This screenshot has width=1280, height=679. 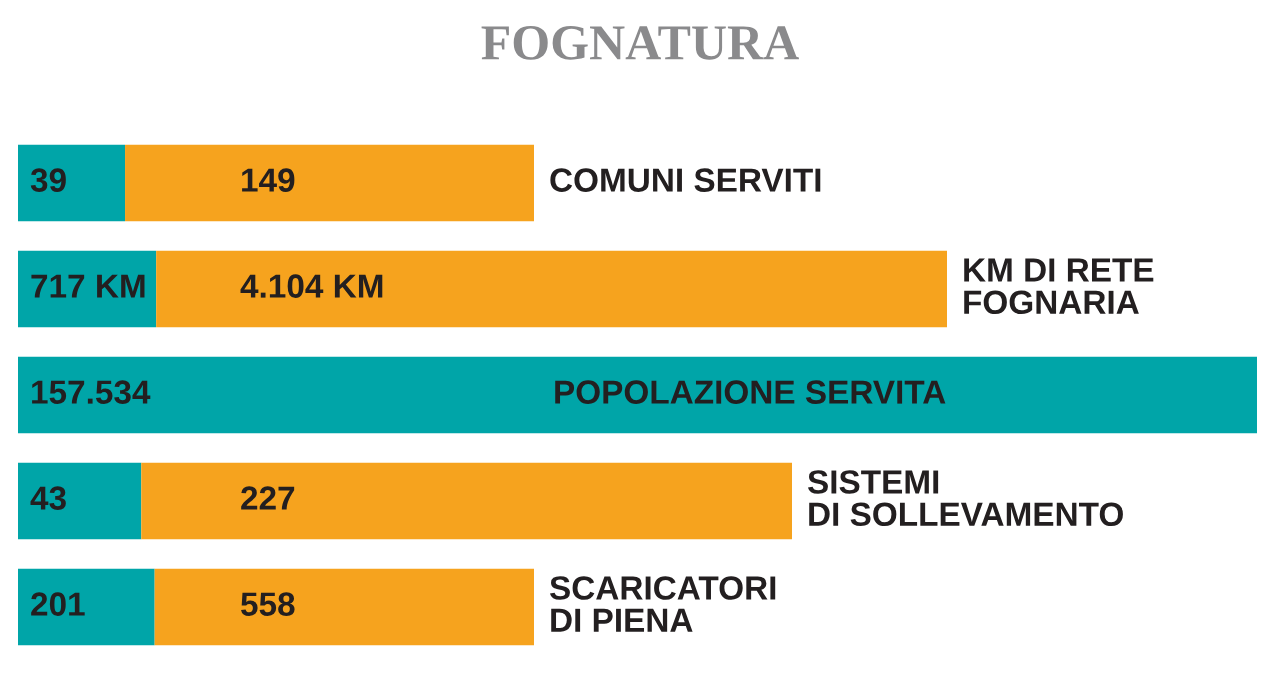 What do you see at coordinates (268, 180) in the screenshot?
I see `data-label: 149` at bounding box center [268, 180].